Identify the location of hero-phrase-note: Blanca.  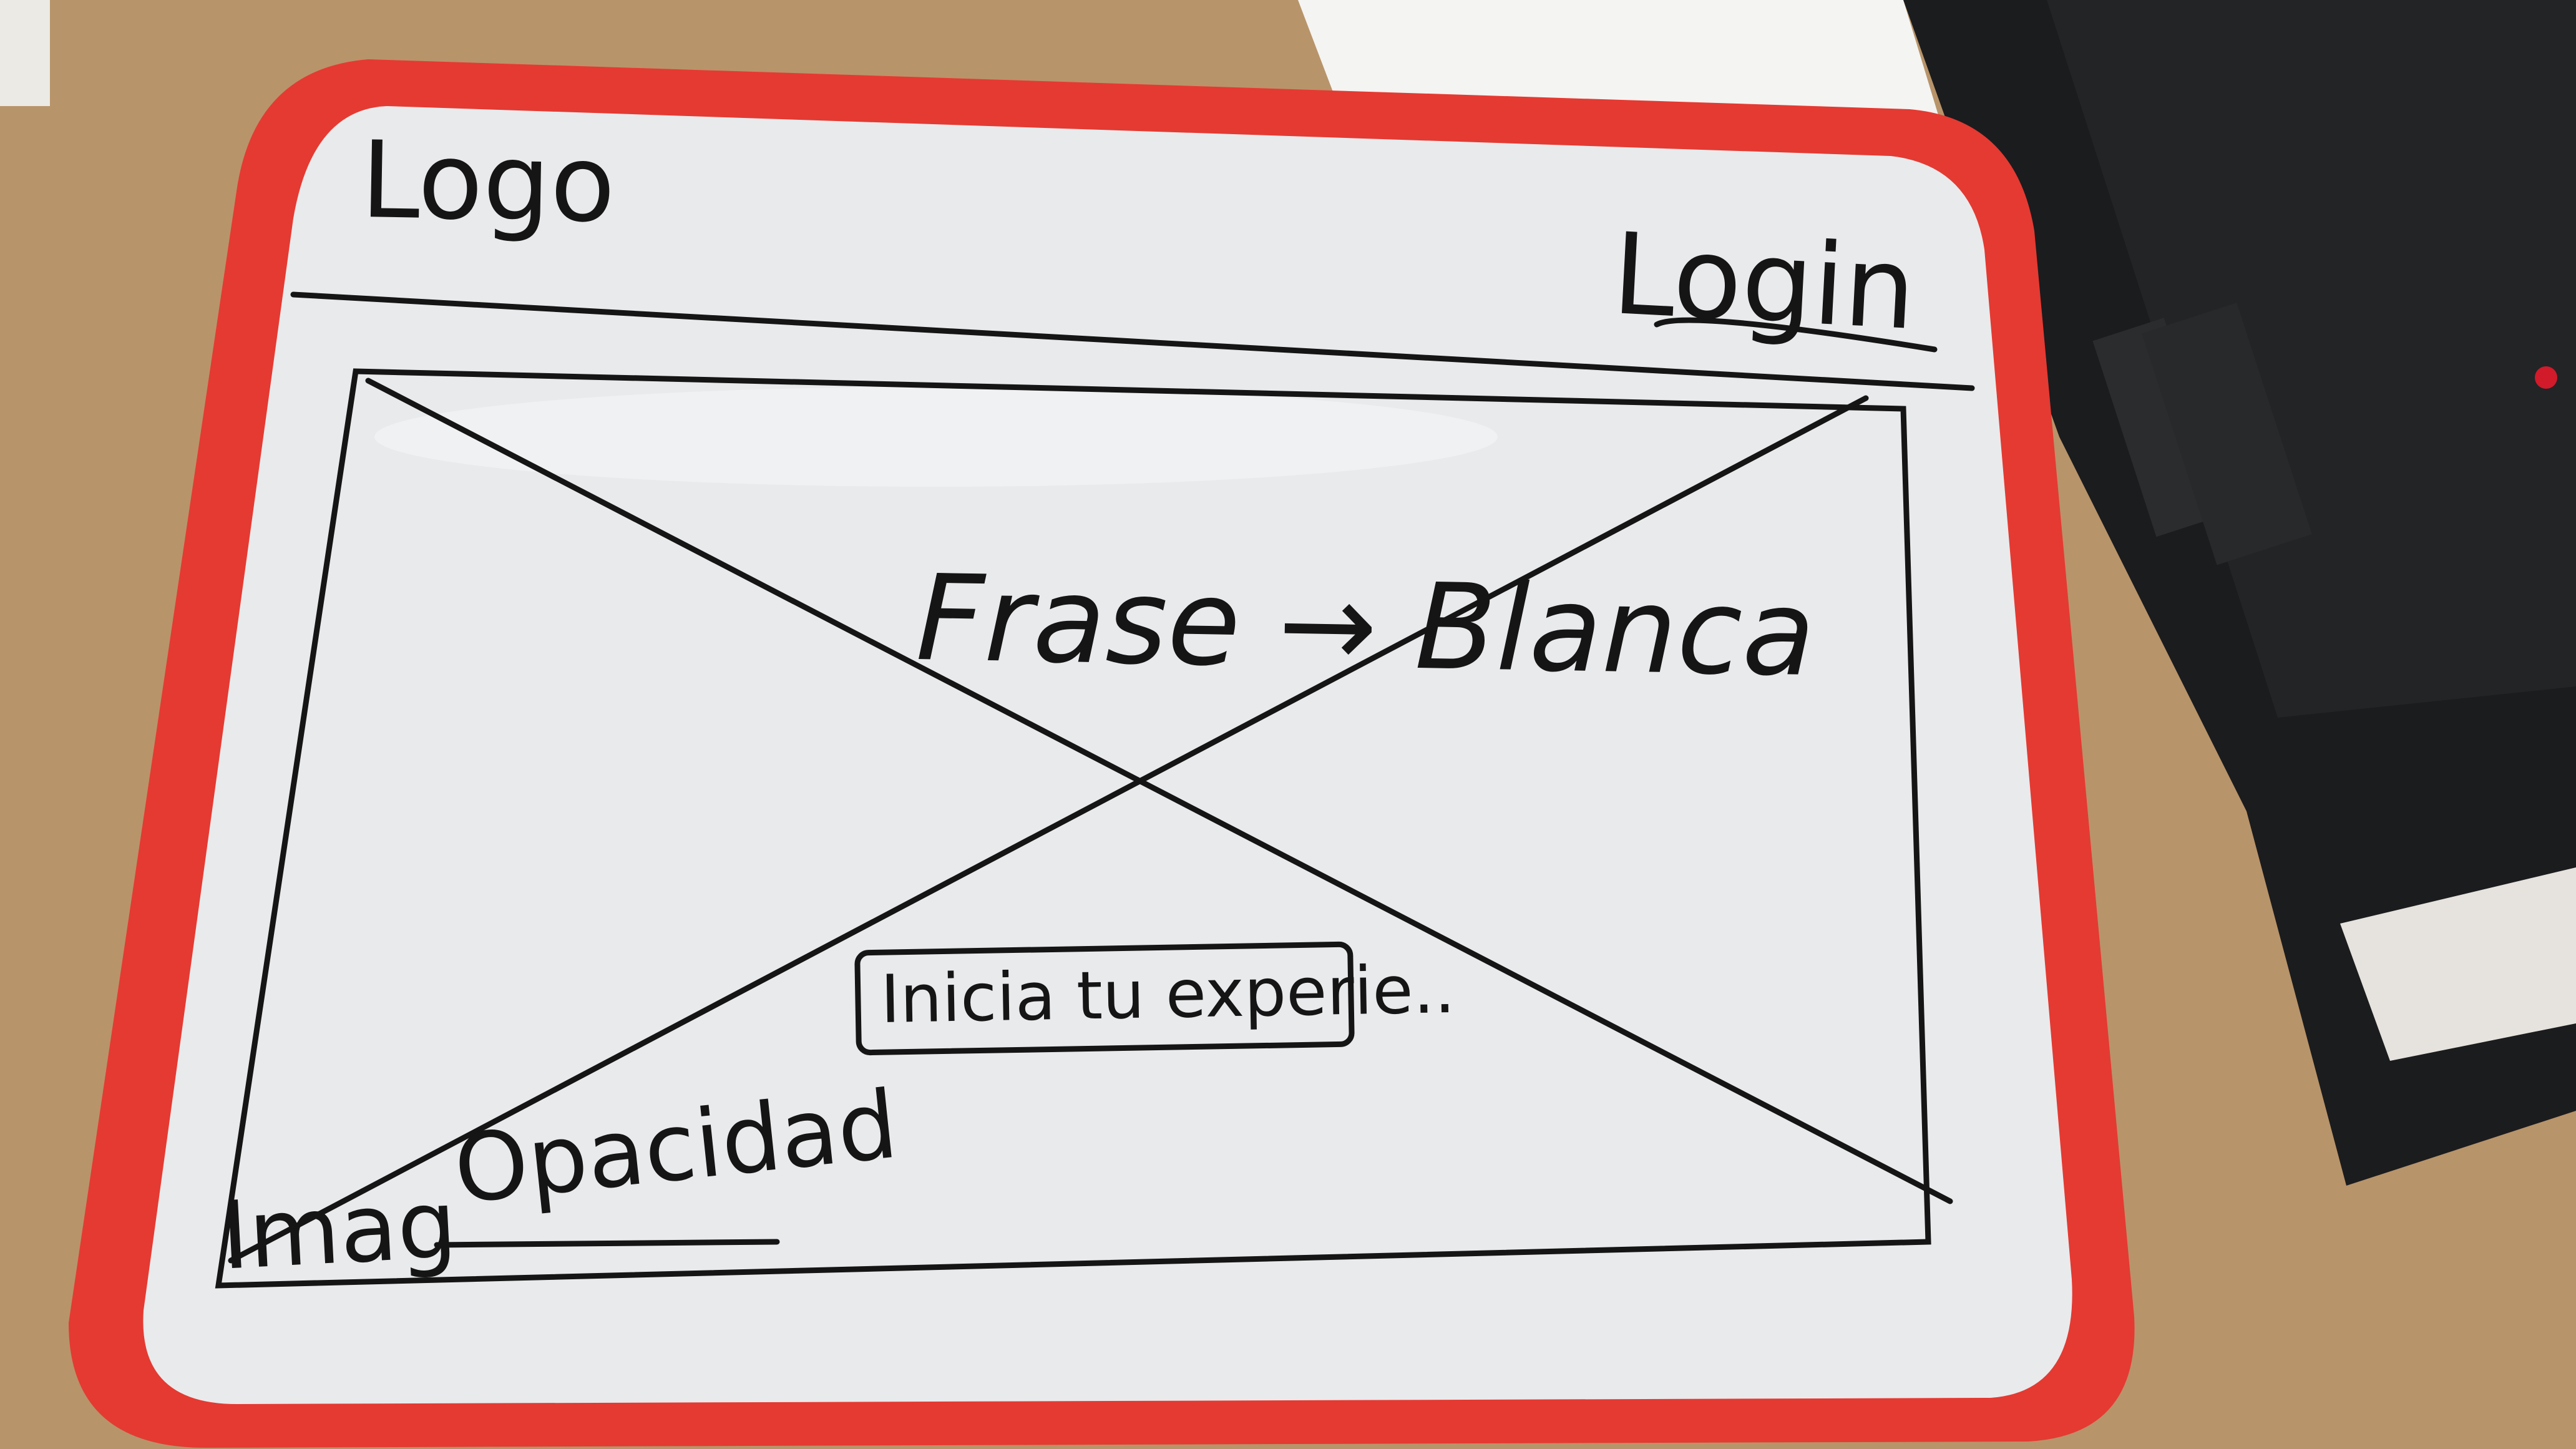
(1615, 630).